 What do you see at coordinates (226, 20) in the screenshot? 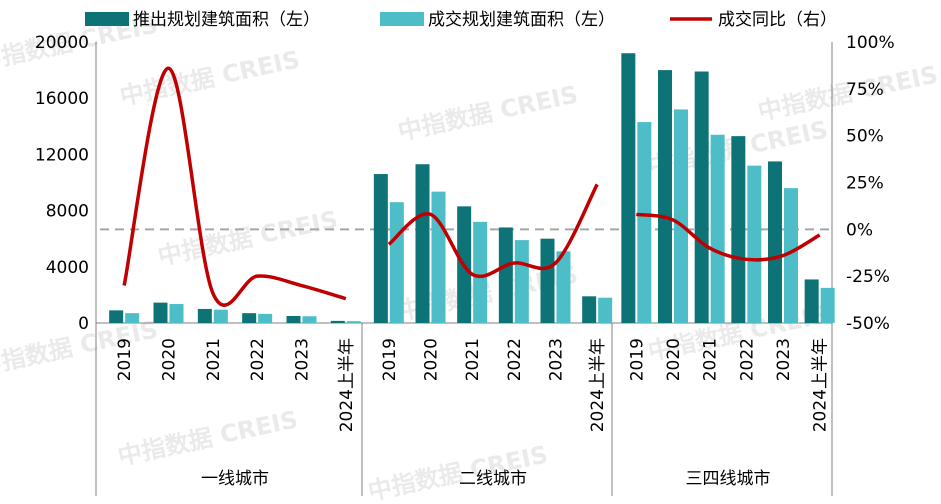
I see `legend-label-launch: 推出规划建筑面积（左）` at bounding box center [226, 20].